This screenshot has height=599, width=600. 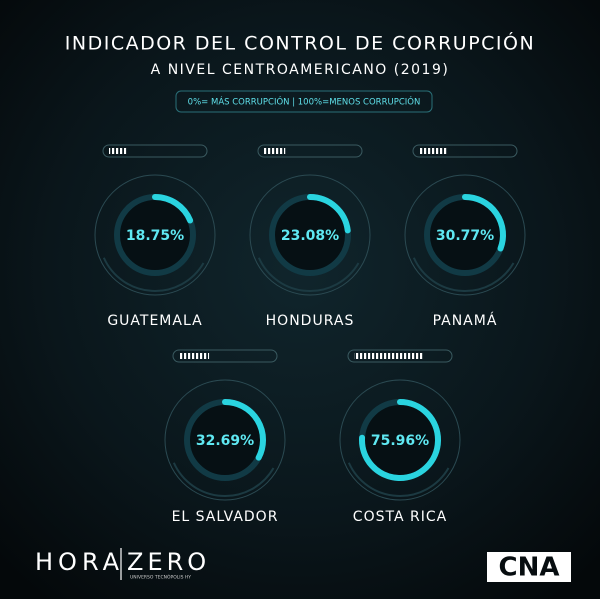 I want to click on cna-logo-box, so click(x=529, y=567).